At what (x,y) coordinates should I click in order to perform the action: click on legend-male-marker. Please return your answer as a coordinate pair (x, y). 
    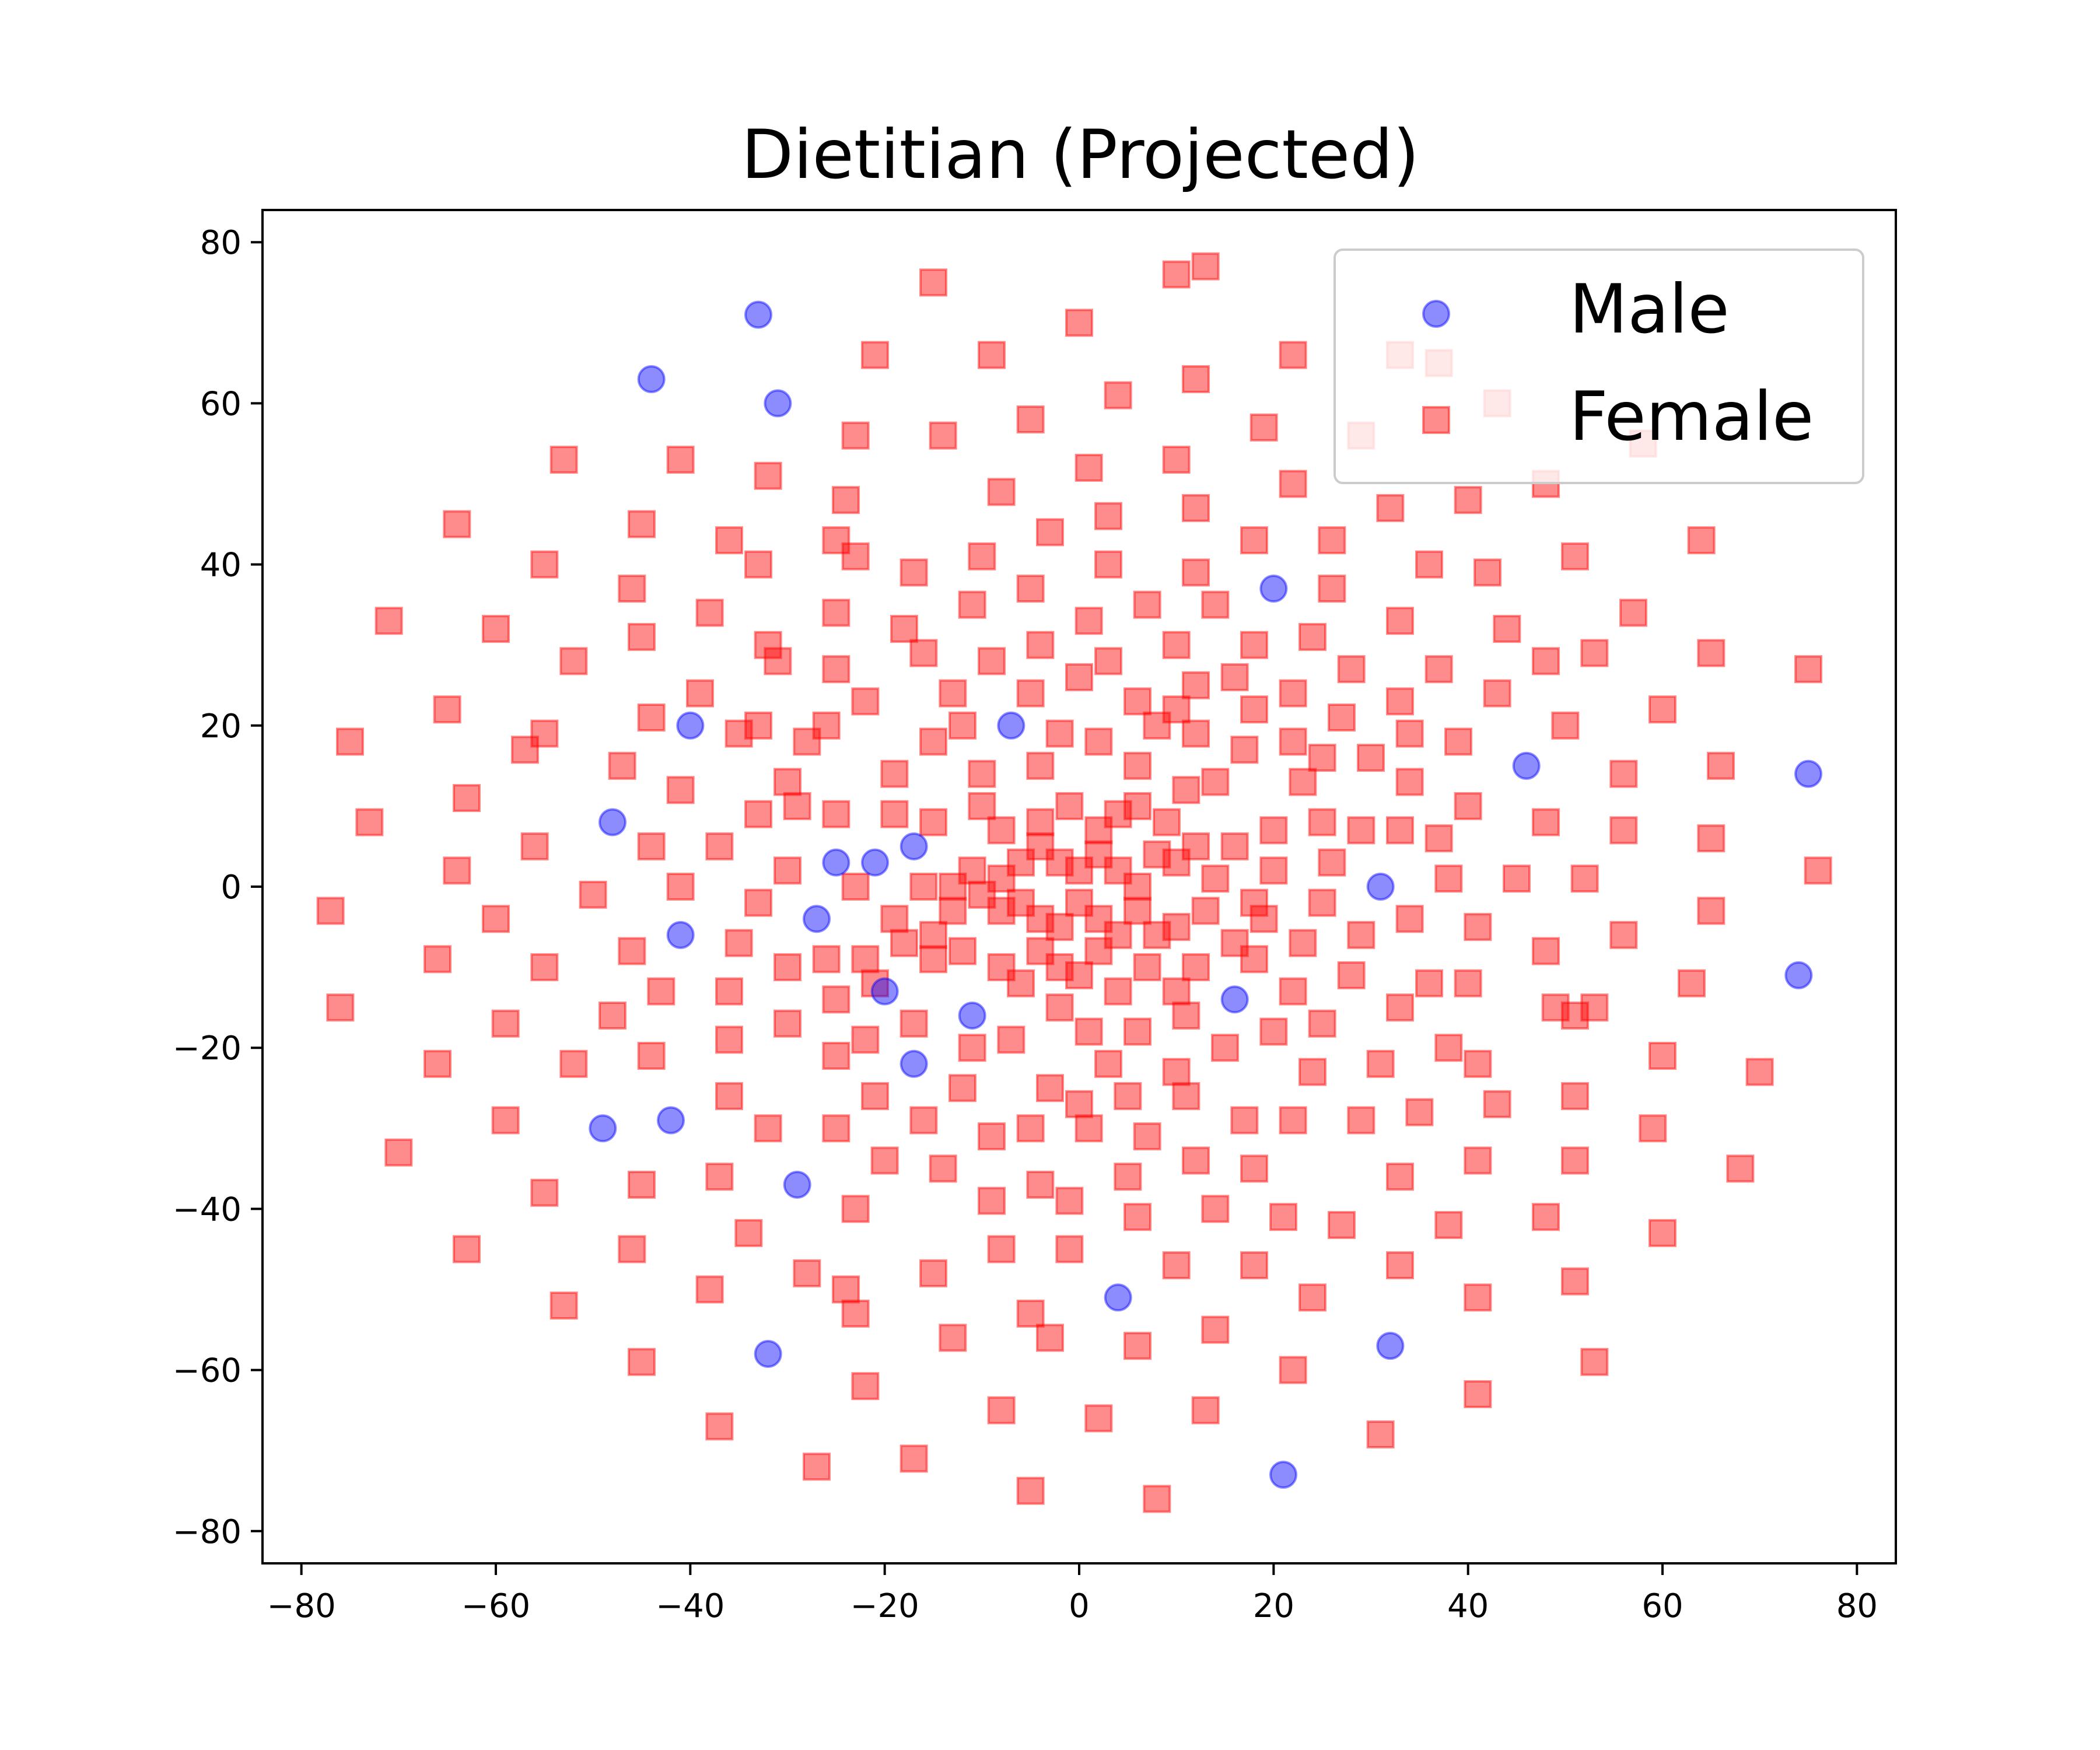
    Looking at the image, I should click on (1436, 314).